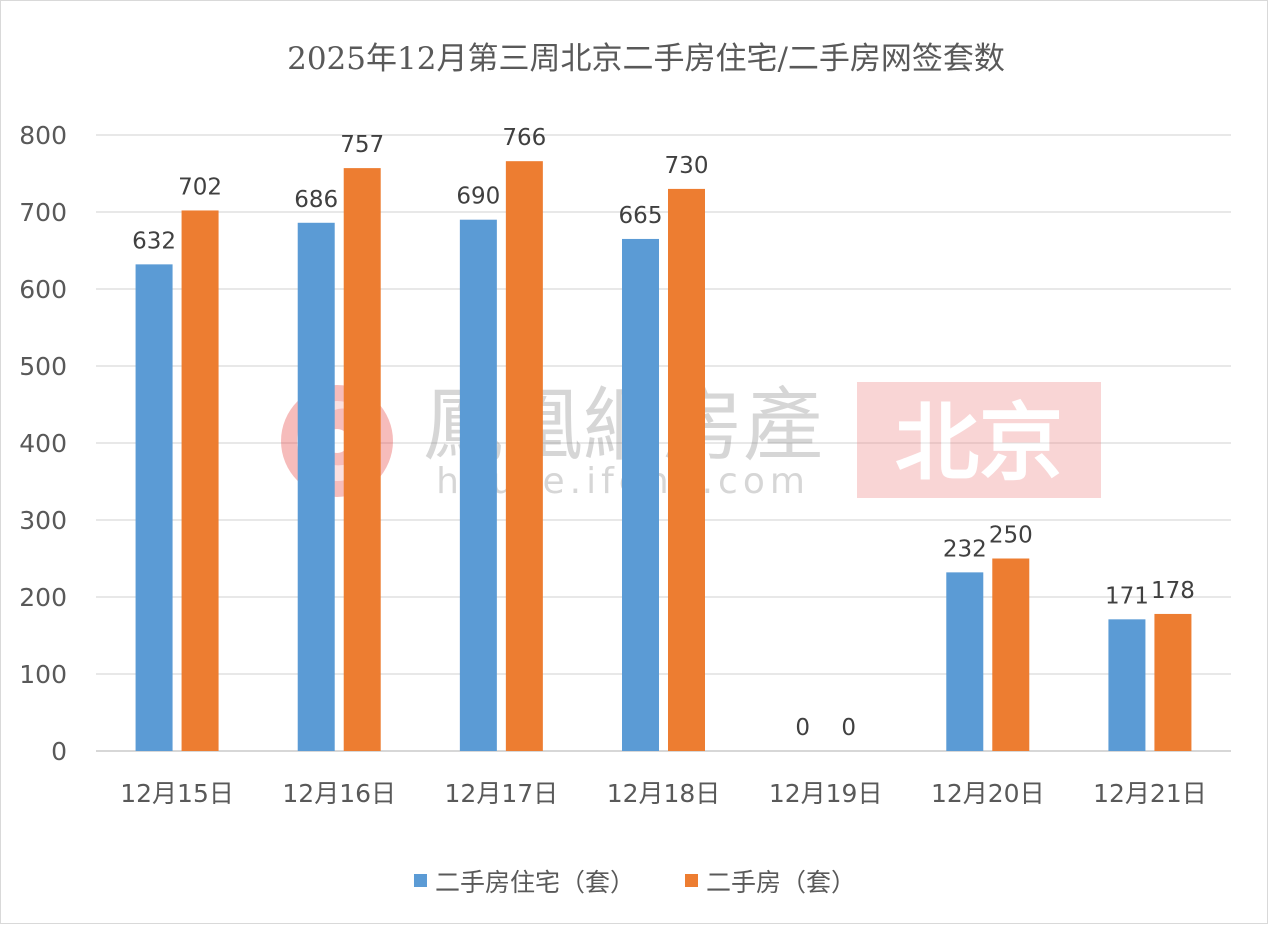 The image size is (1268, 925). I want to click on y-tick-label: 500, so click(43, 366).